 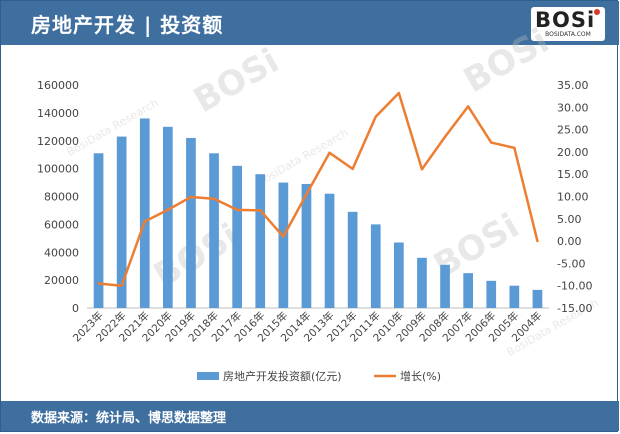 I want to click on y-right-tick-label: 15.00, so click(x=573, y=174).